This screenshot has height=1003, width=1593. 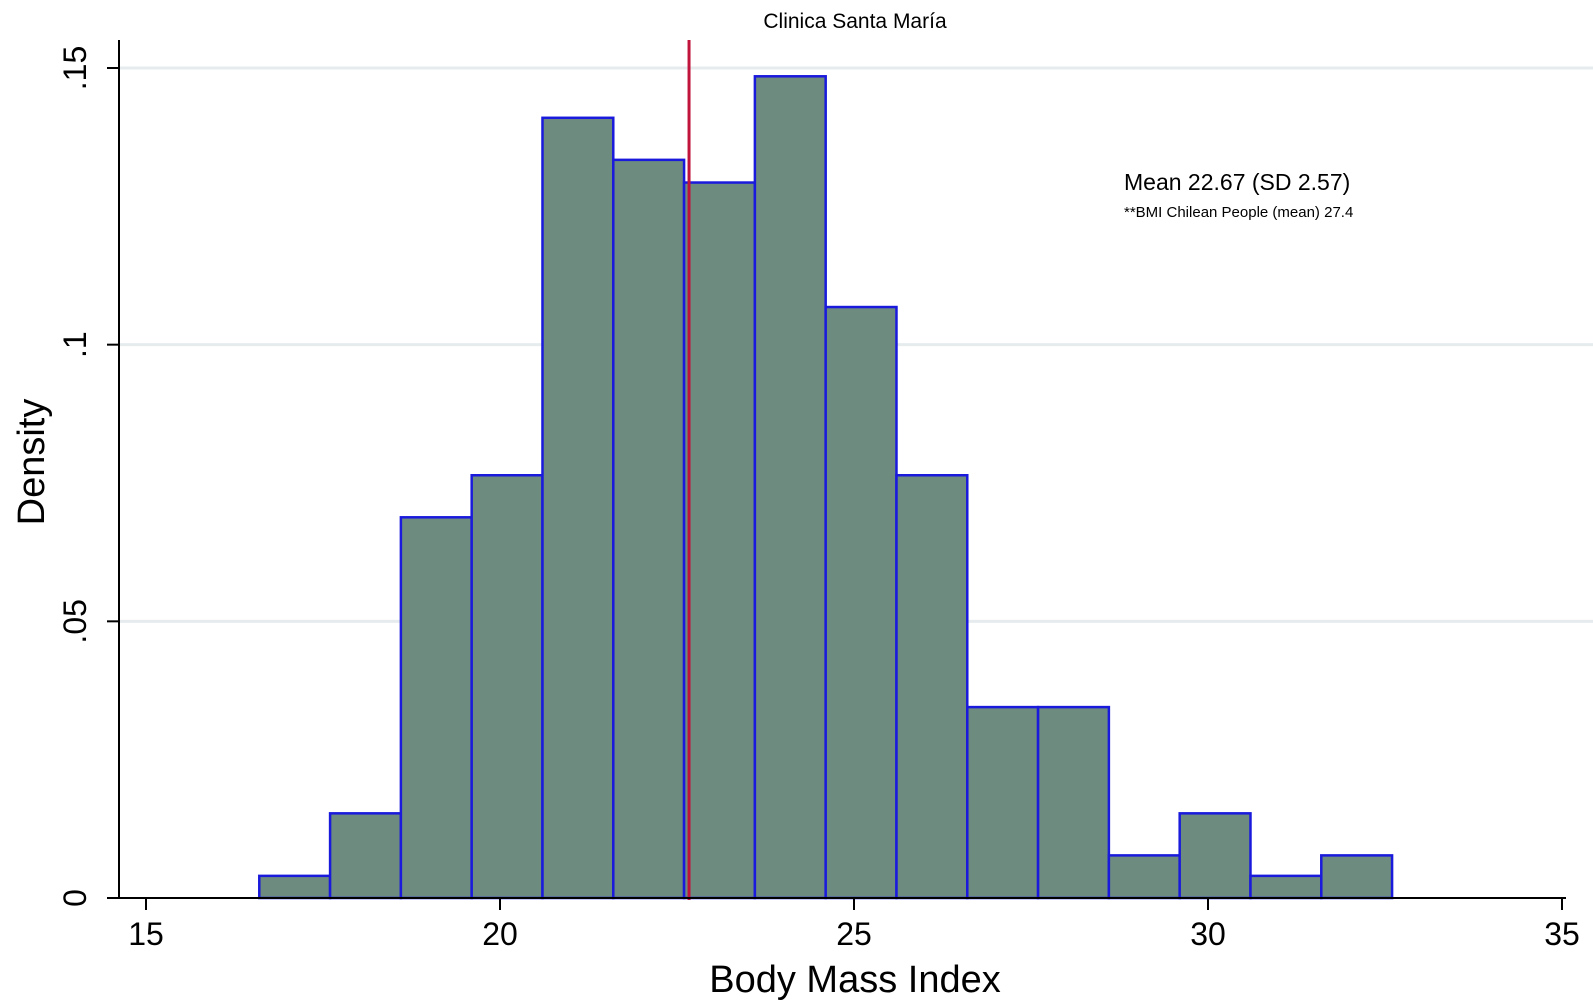 What do you see at coordinates (75, 68) in the screenshot?
I see `y-tick-label: .15` at bounding box center [75, 68].